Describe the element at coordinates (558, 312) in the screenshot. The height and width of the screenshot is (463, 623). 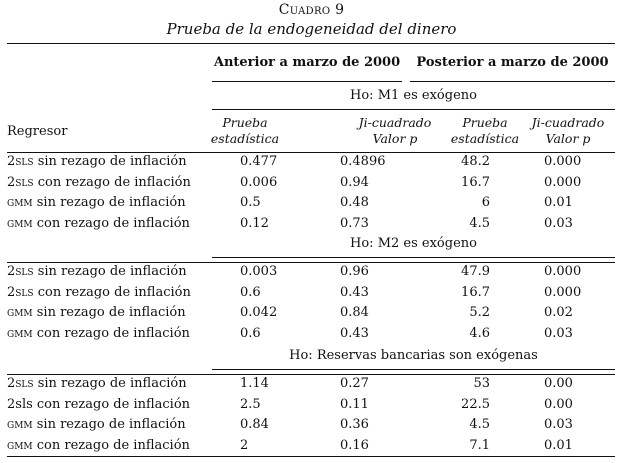
I see `pvalue-after: 0.02` at that location.